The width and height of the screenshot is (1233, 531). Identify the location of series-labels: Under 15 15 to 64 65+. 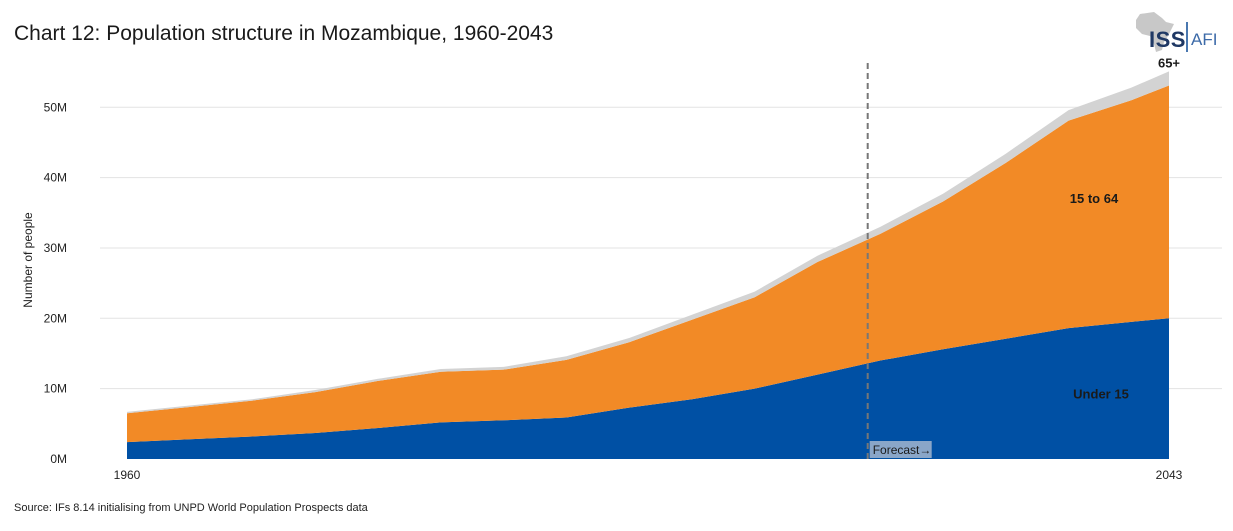
(1125, 228).